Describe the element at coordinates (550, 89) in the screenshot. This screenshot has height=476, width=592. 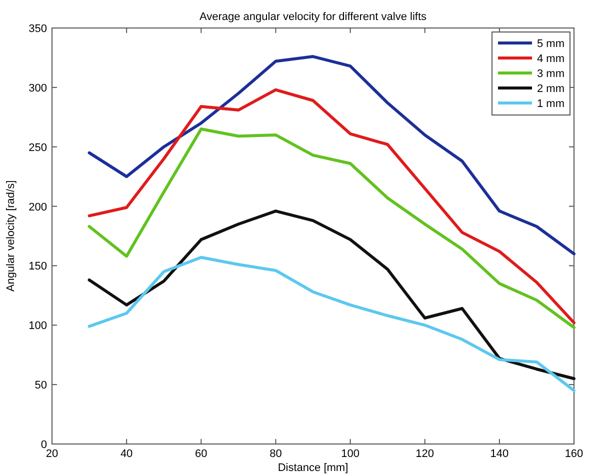
I see `legend-label: 2 mm` at that location.